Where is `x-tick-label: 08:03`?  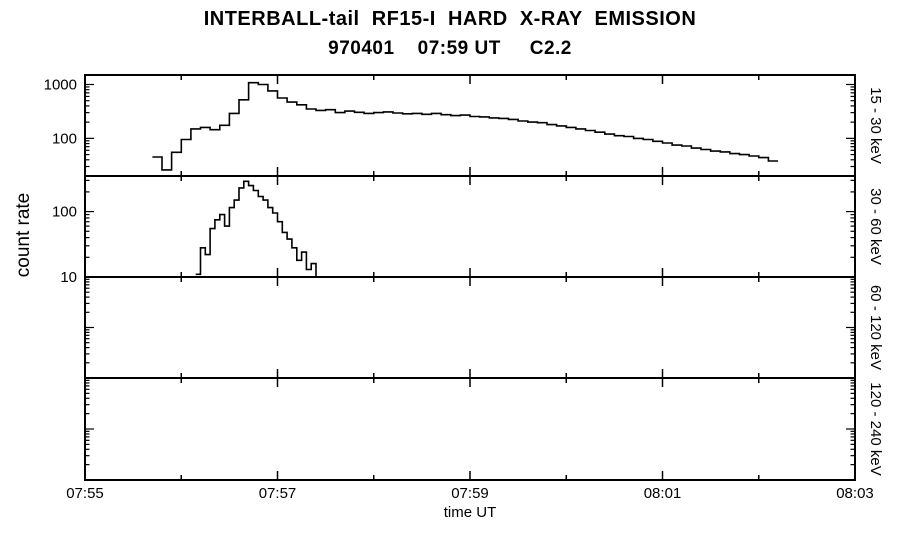 x-tick-label: 08:03 is located at coordinates (855, 493).